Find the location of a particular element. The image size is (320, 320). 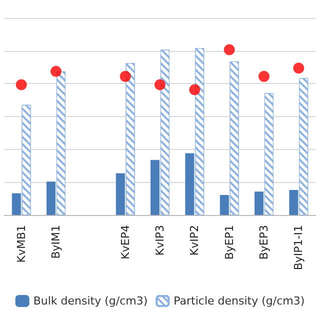

x-tick-label: ByEP3 is located at coordinates (264, 242).